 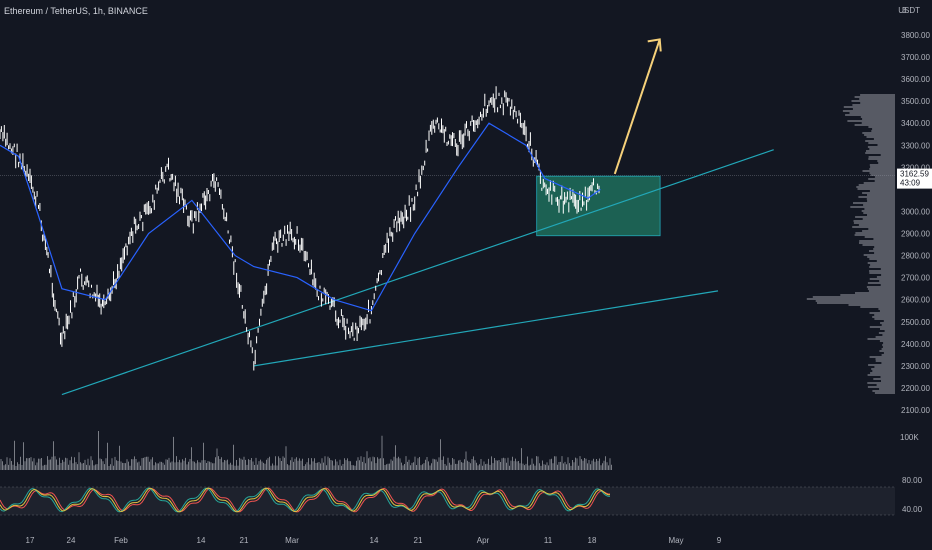 What do you see at coordinates (915, 123) in the screenshot?
I see `price-tick-label: 3400.00` at bounding box center [915, 123].